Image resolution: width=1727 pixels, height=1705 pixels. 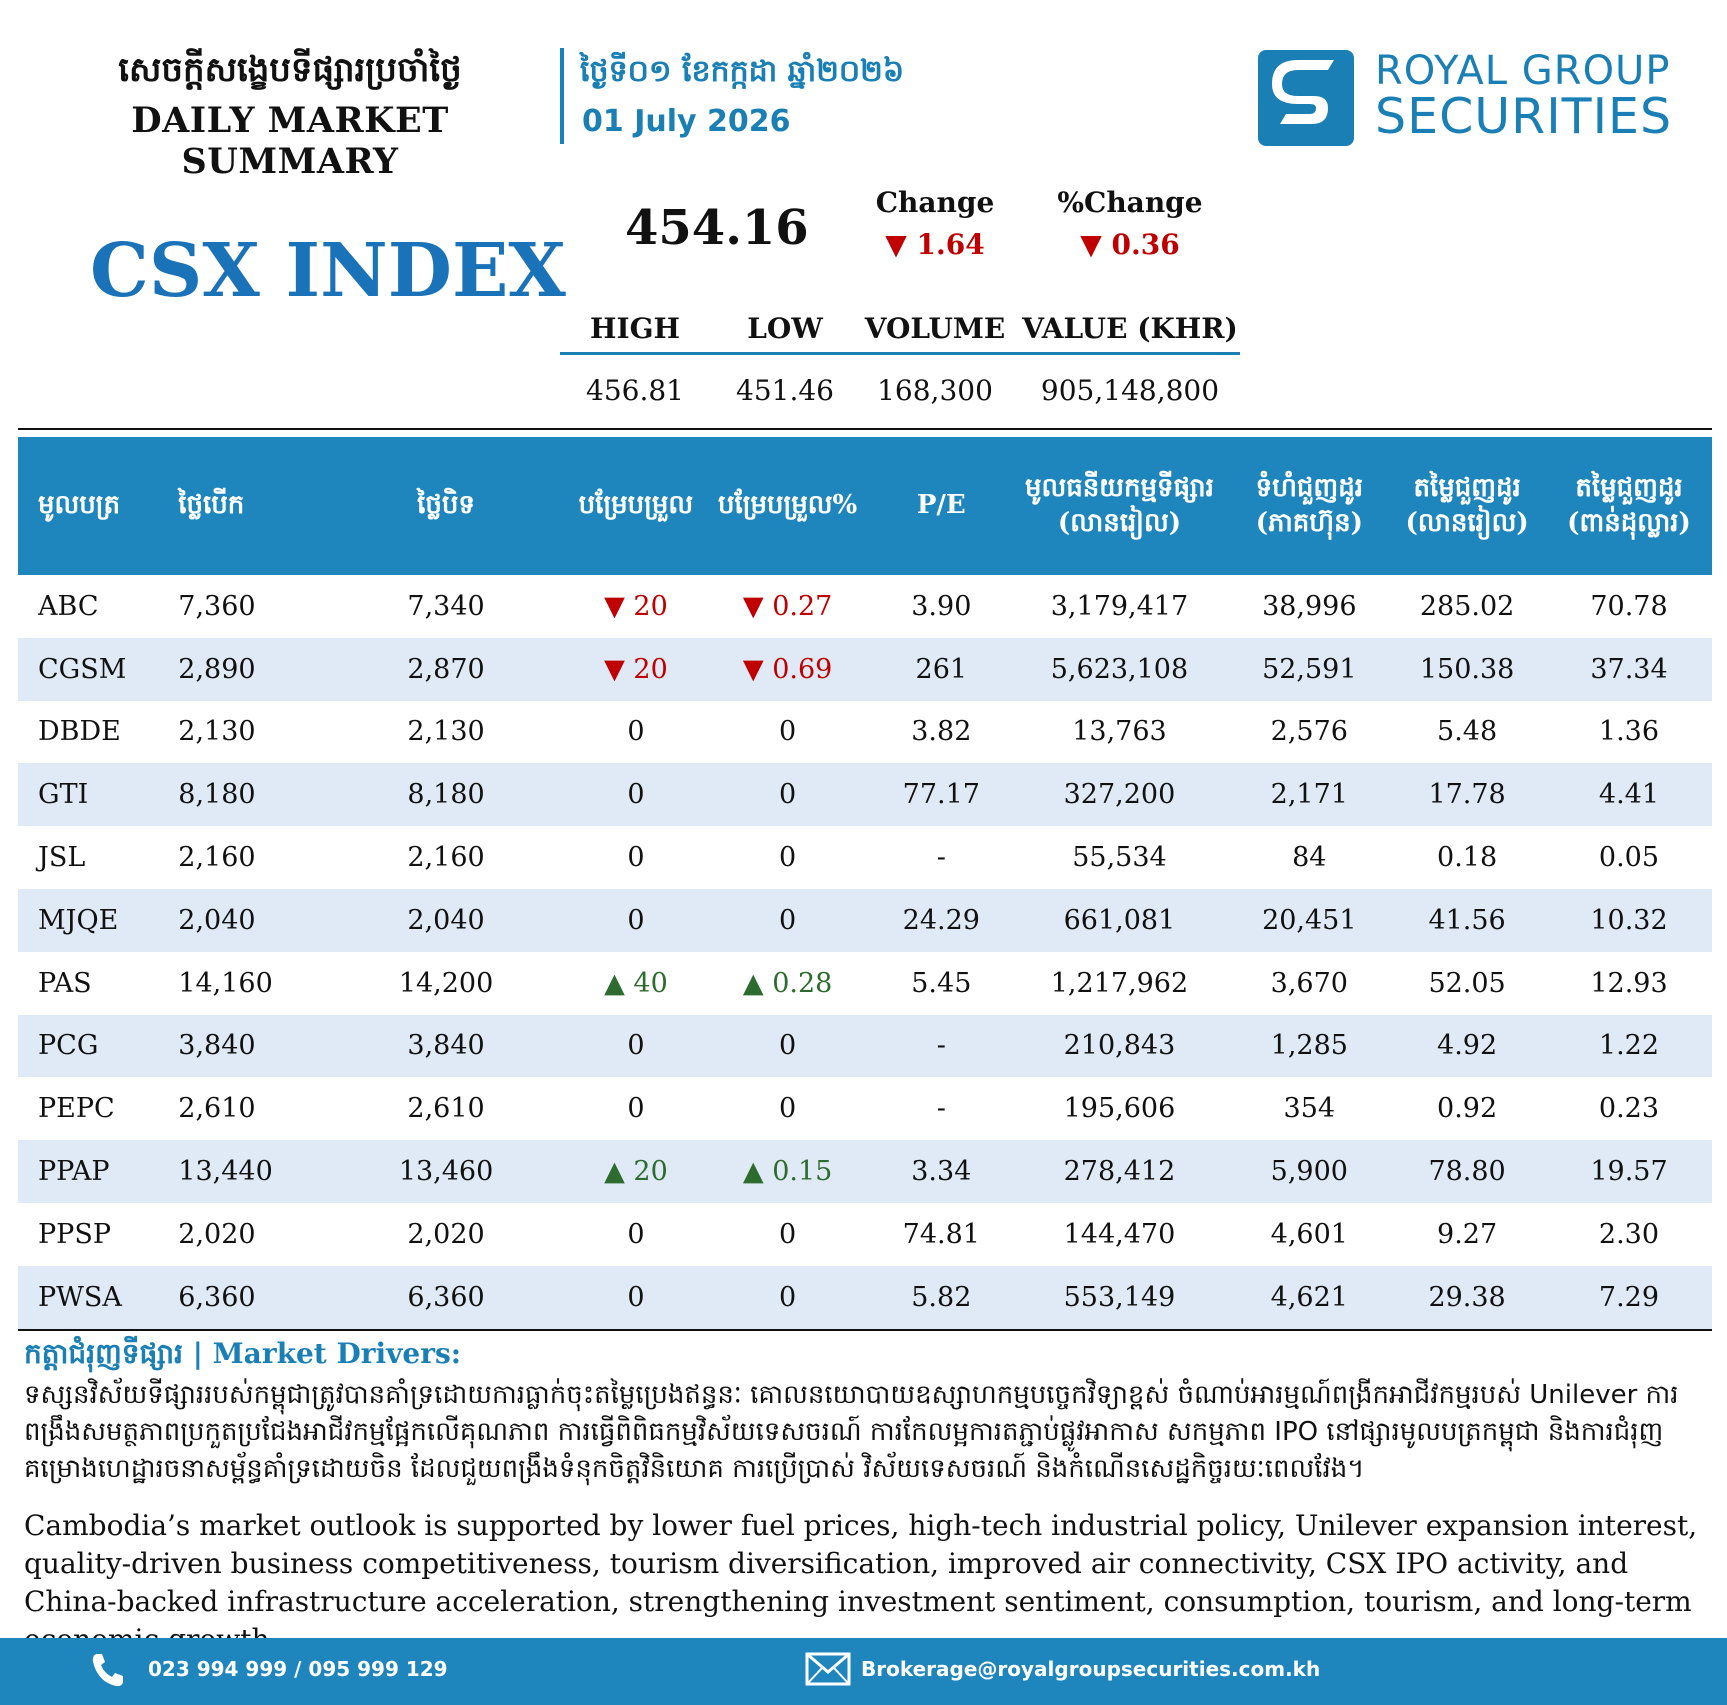 What do you see at coordinates (1309, 669) in the screenshot?
I see `cell-volume: 52,591` at bounding box center [1309, 669].